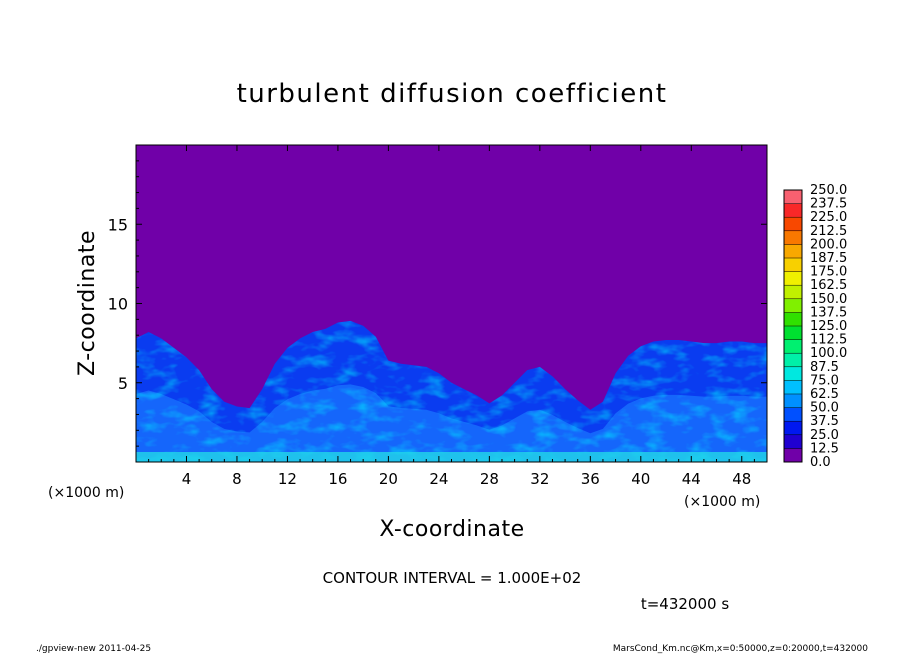 The height and width of the screenshot is (654, 904). What do you see at coordinates (828, 299) in the screenshot?
I see `colorbar-label: 150.0` at bounding box center [828, 299].